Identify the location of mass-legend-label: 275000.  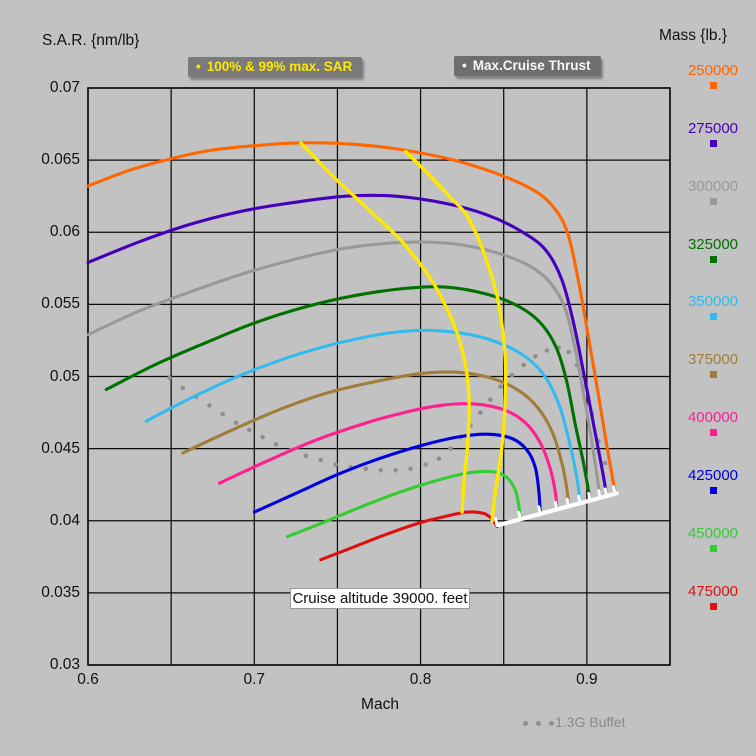
(713, 128).